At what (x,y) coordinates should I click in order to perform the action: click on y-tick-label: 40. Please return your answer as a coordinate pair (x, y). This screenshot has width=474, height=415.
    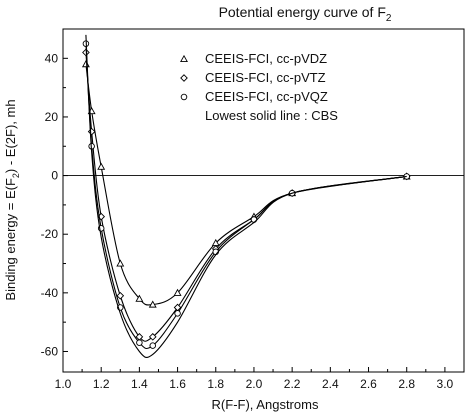
    Looking at the image, I should click on (52, 58).